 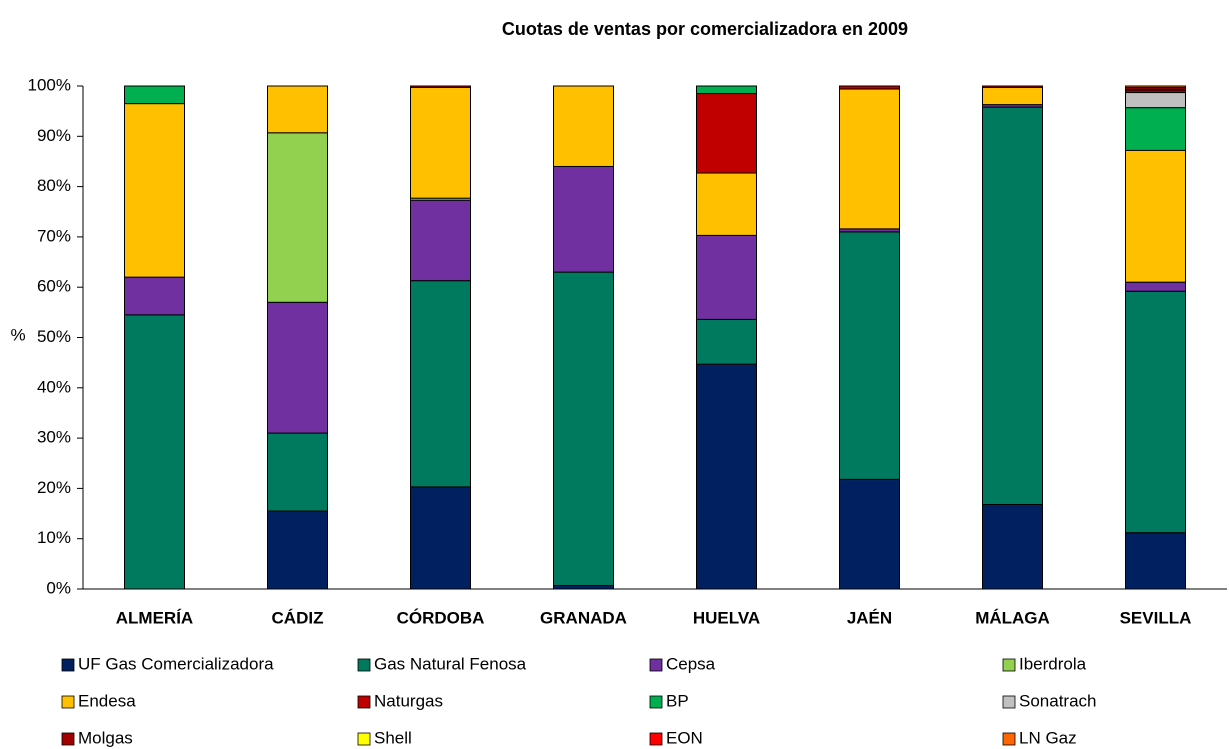 What do you see at coordinates (54, 135) in the screenshot?
I see `y-tick-label: 90%` at bounding box center [54, 135].